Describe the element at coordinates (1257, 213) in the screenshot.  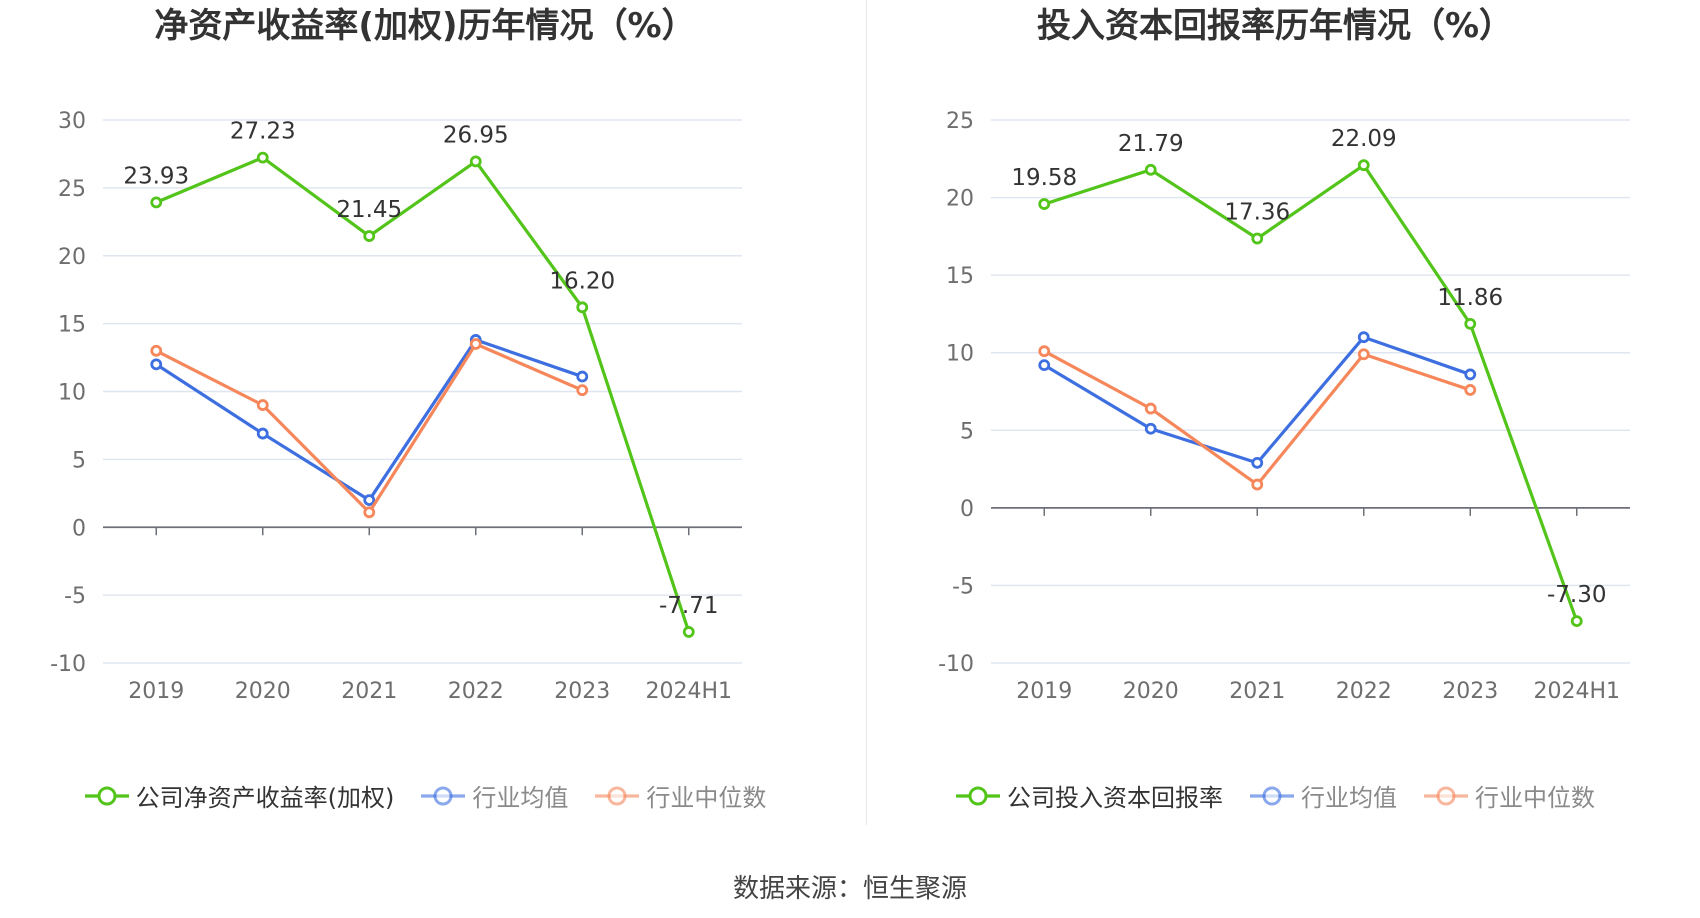
I see `data-label: 17.36` at that location.